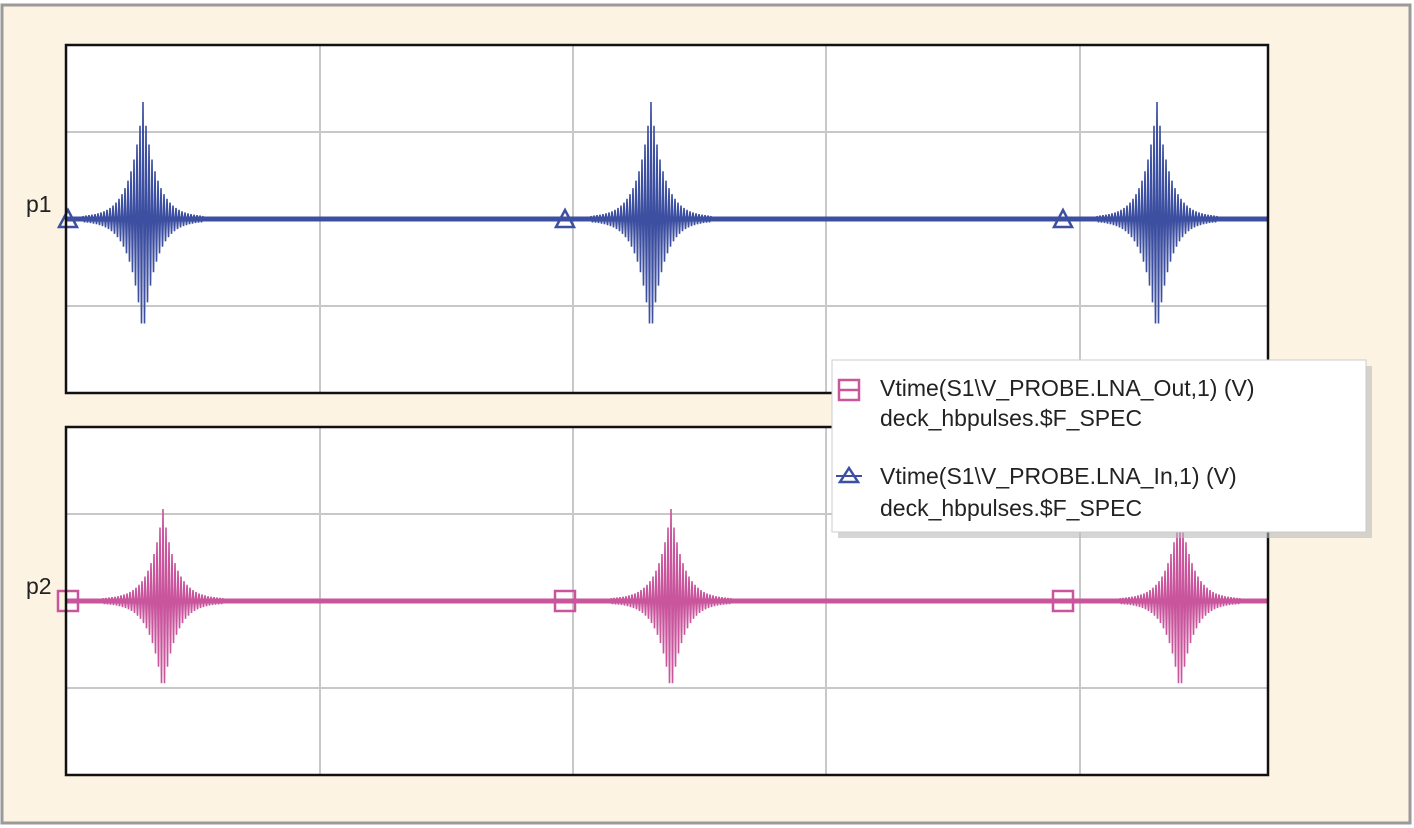 This screenshot has height=828, width=1414. What do you see at coordinates (1067, 388) in the screenshot?
I see `legend-text: Vtime(S1\V_PROBE.LNA_Out,1) (V)` at bounding box center [1067, 388].